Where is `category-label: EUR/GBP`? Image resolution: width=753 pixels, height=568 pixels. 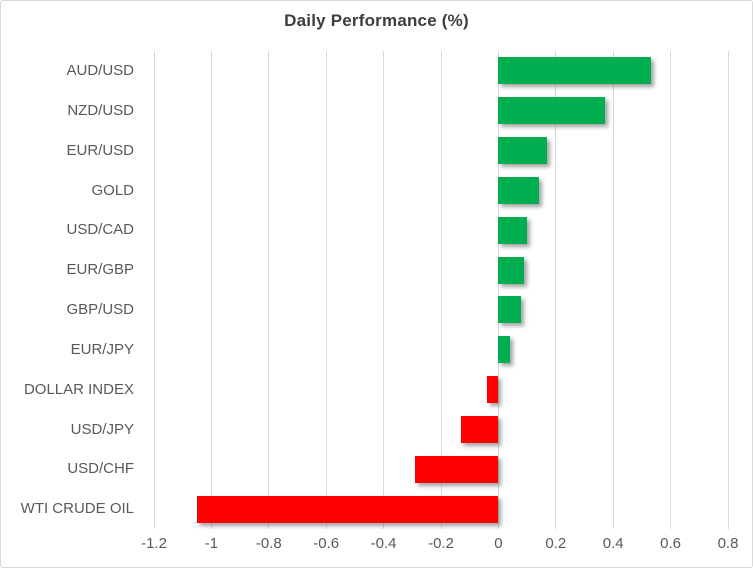 category-label: EUR/GBP is located at coordinates (100, 270).